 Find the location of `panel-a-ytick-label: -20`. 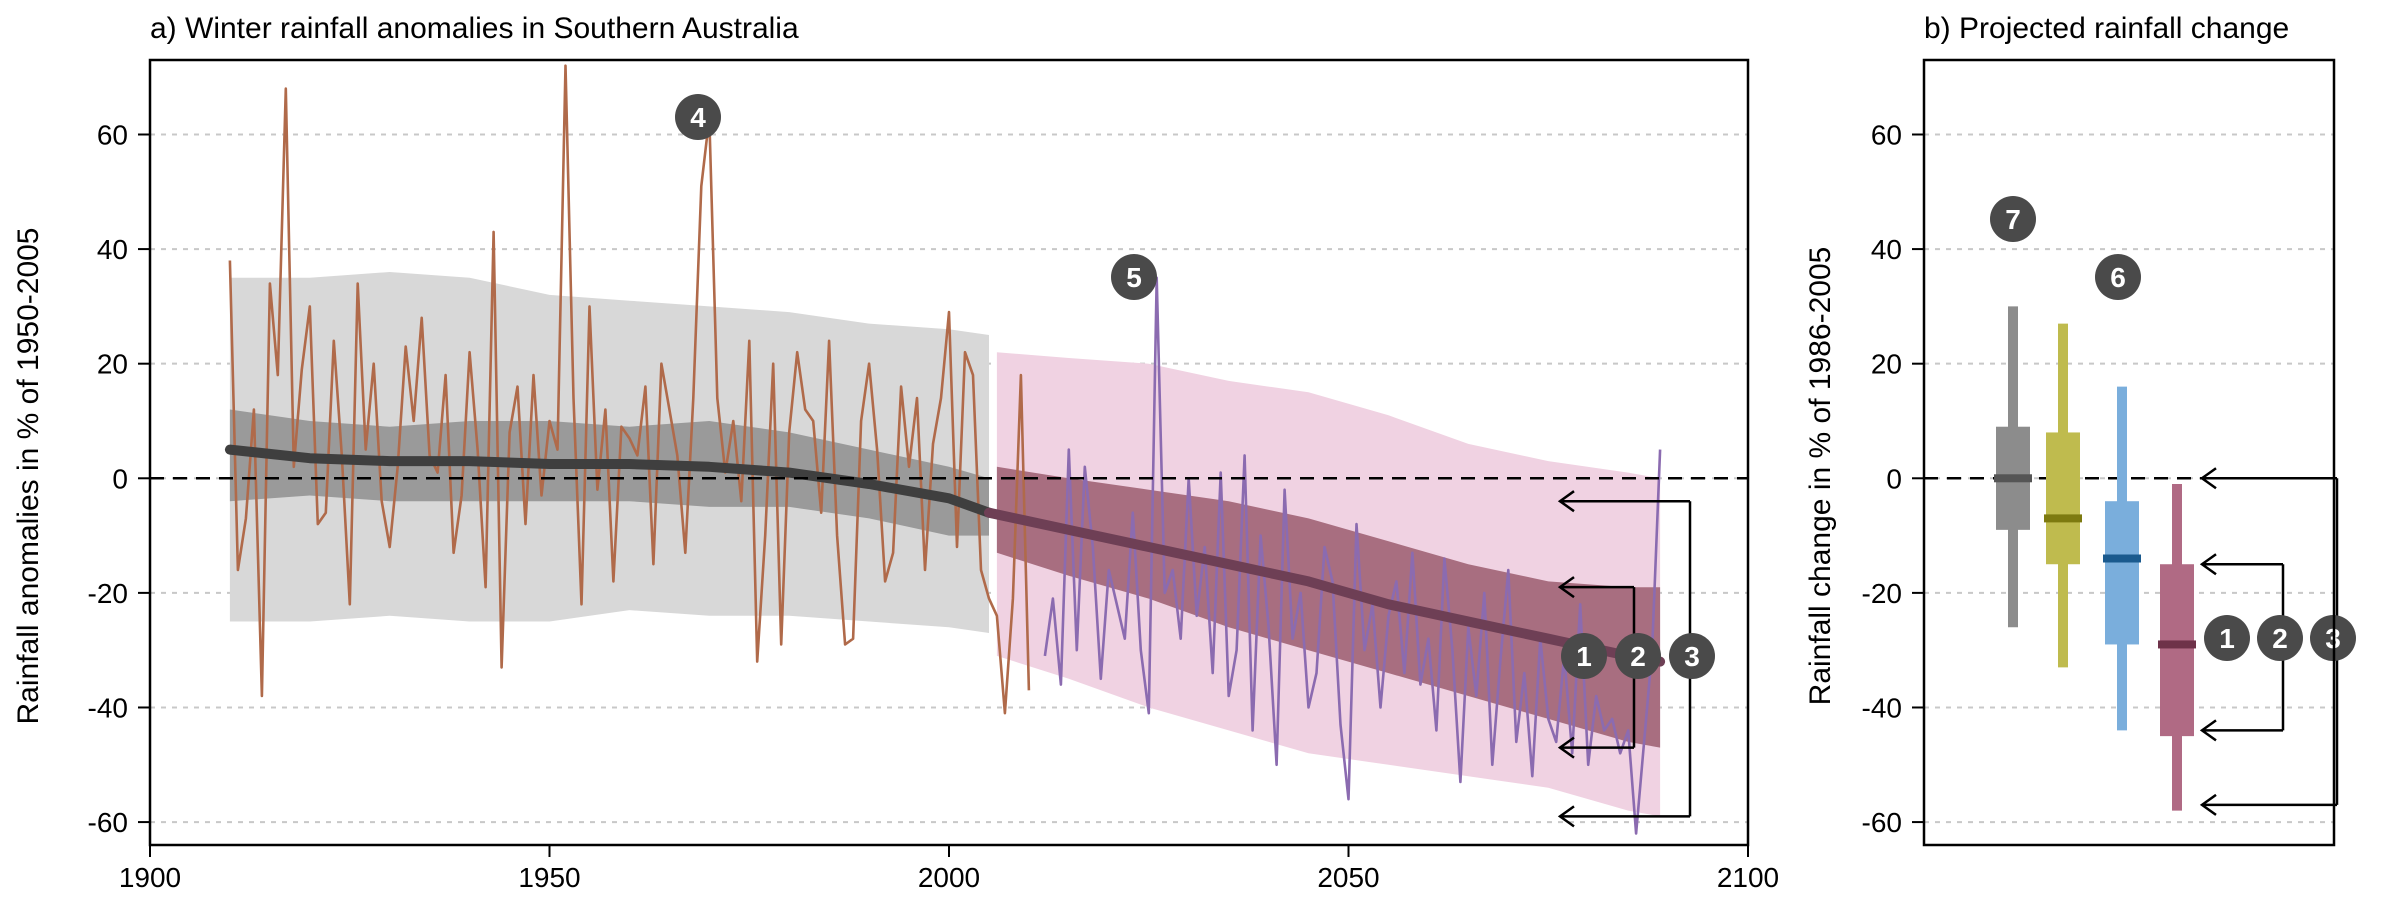

panel-a-ytick-label: -20 is located at coordinates (108, 593).